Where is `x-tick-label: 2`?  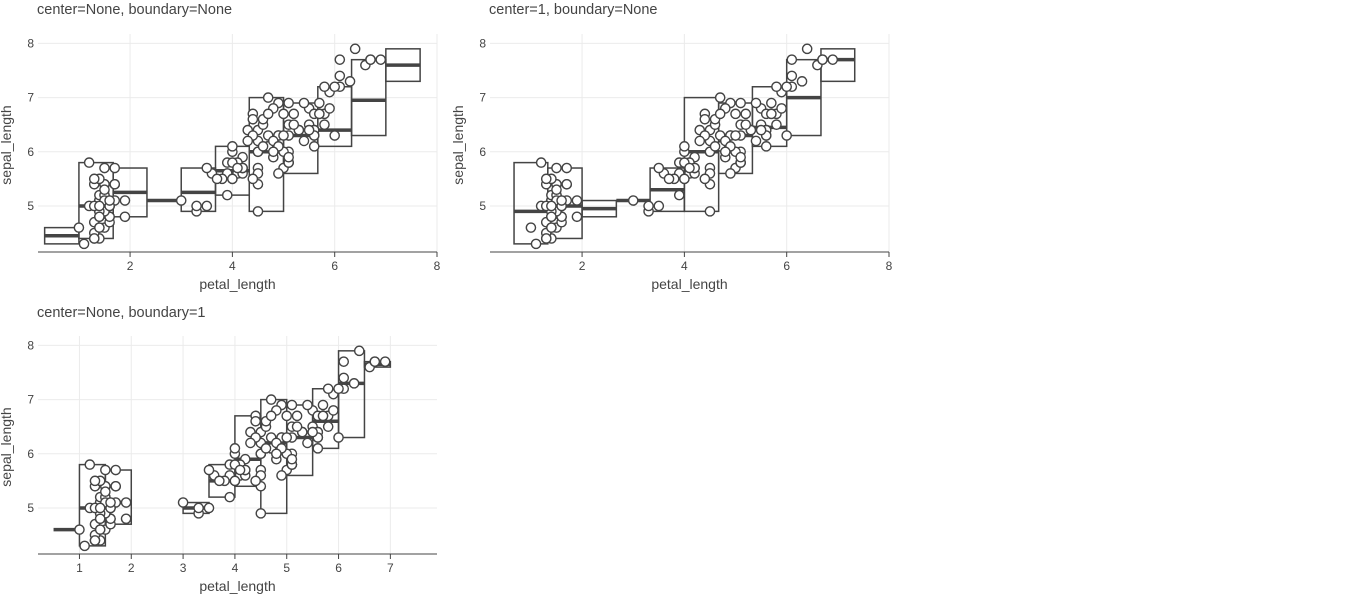
x-tick-label: 2 is located at coordinates (131, 568).